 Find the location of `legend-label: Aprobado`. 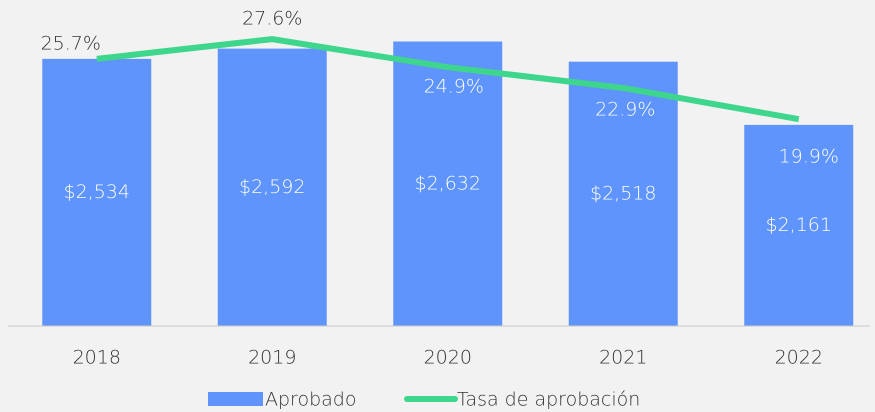

legend-label: Aprobado is located at coordinates (310, 400).